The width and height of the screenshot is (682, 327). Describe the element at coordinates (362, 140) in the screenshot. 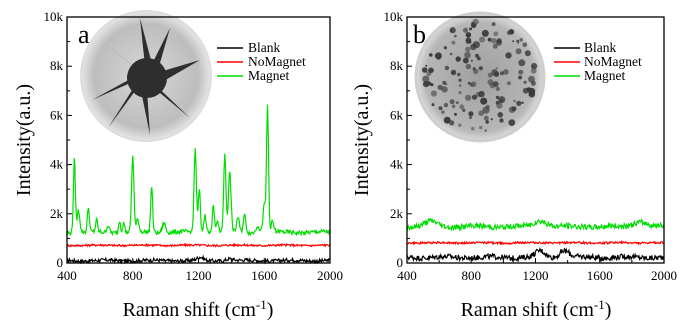

I see `y-axis-title-b: Intensity(a.u.)` at that location.